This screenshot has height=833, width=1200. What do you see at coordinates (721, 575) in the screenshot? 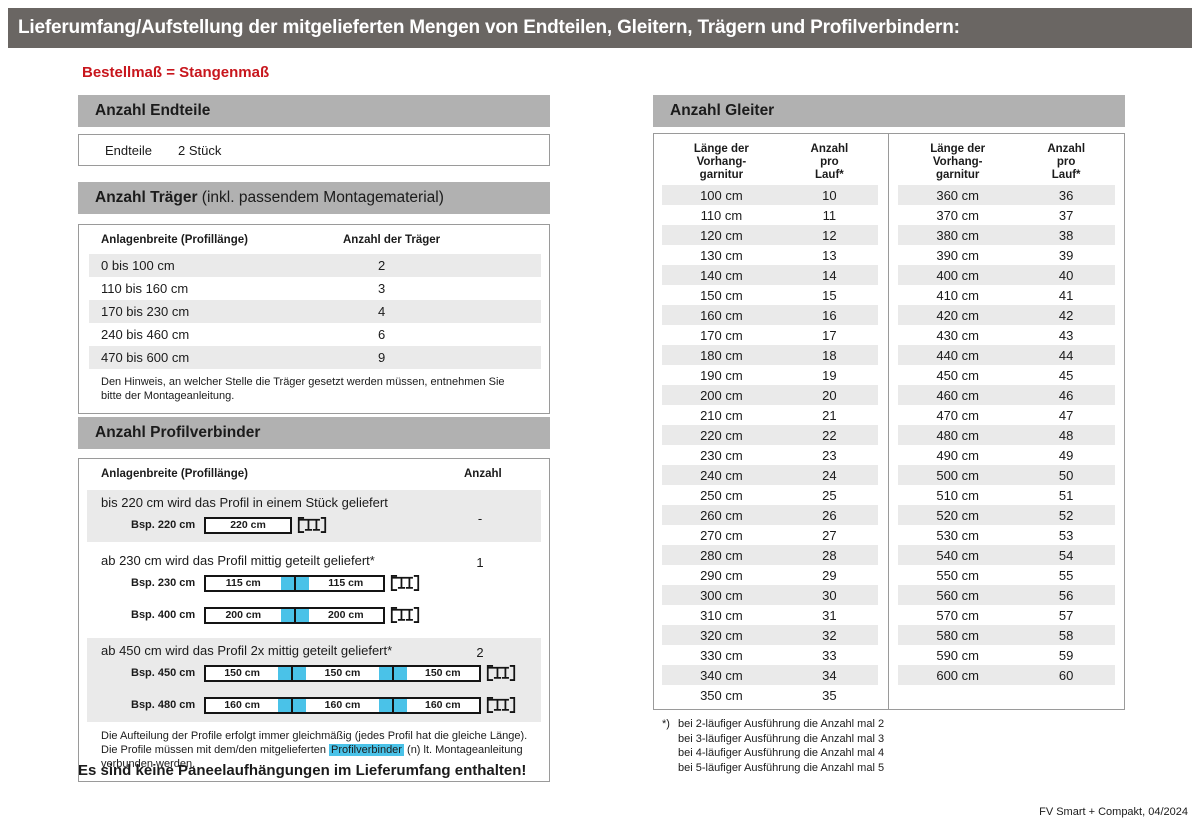
I see `cell-length: 290 cm` at bounding box center [721, 575].